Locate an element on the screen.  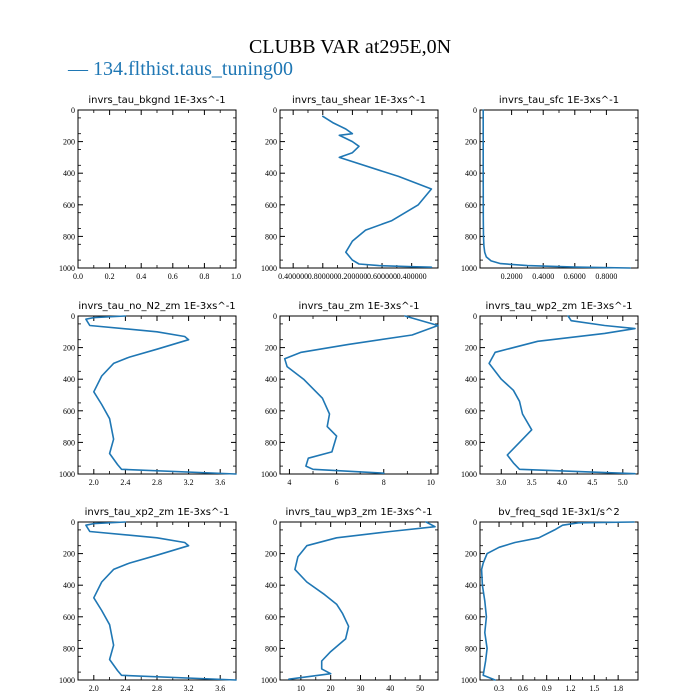
panel-title: invrs_tau_xp2_zm 1E-3xs^-1 is located at coordinates (157, 512).